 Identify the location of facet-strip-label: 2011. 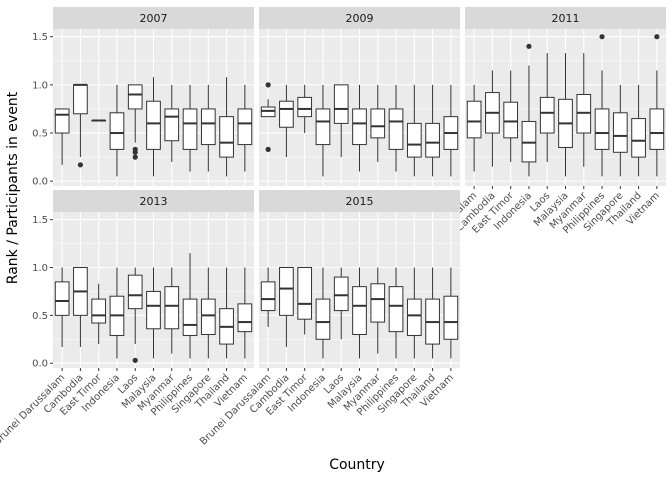
(566, 18).